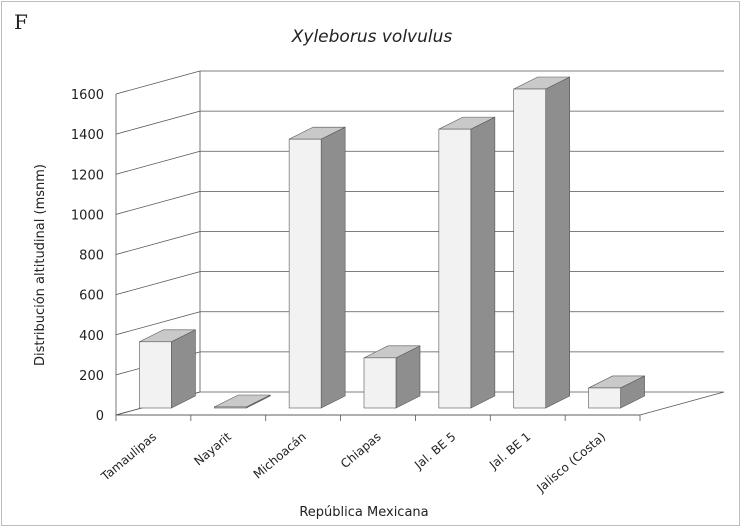 This screenshot has height=529, width=743. Describe the element at coordinates (91, 376) in the screenshot. I see `y-tick-label: 200` at that location.